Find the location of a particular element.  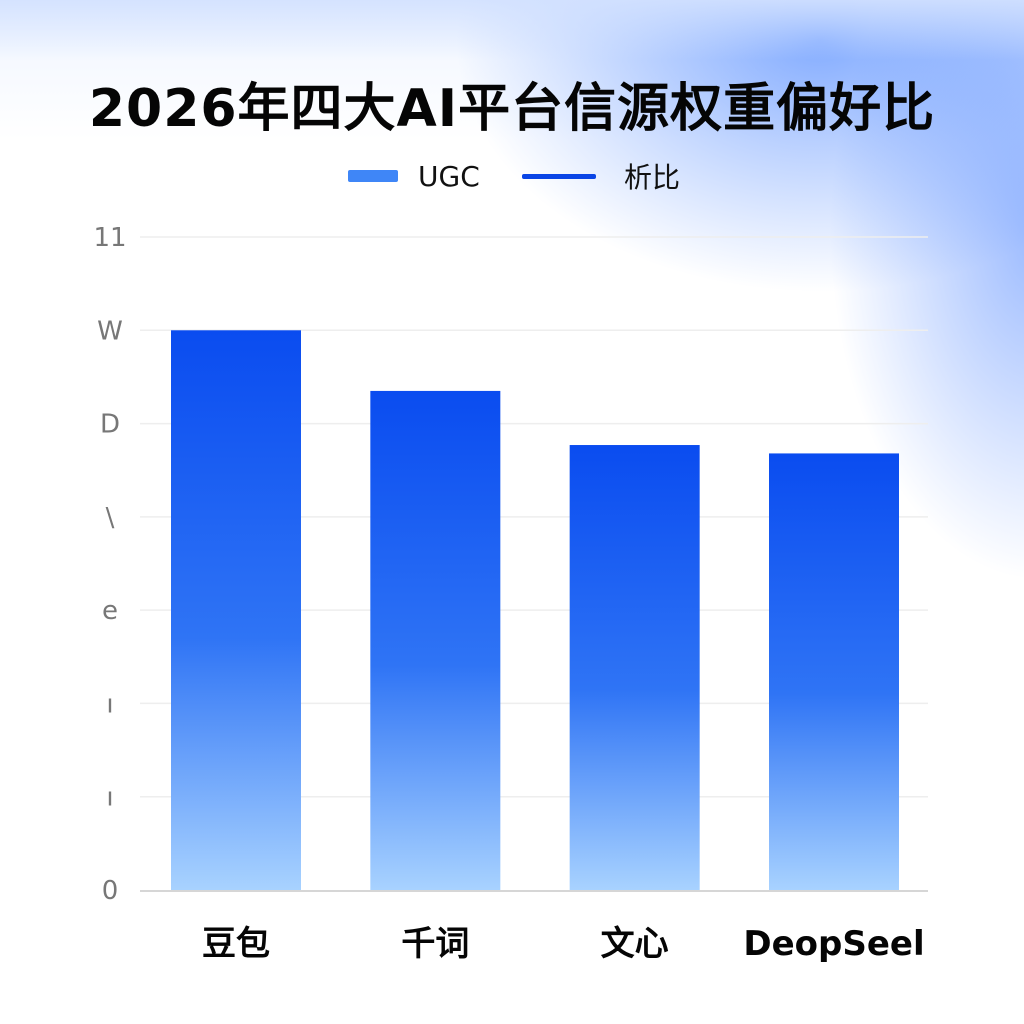

x-tick-label: 千词 is located at coordinates (435, 944).